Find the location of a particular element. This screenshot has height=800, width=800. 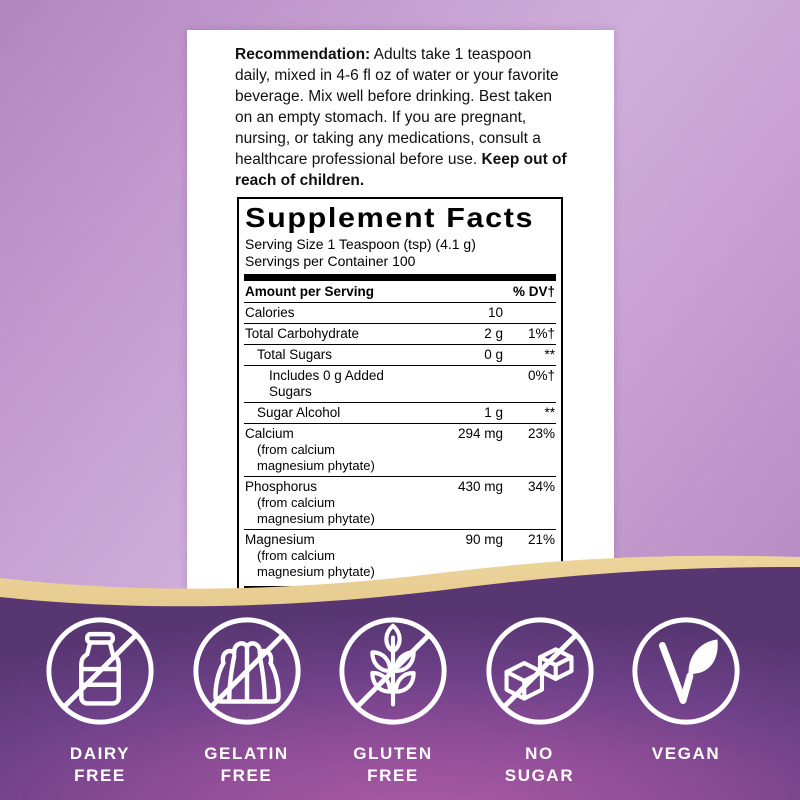

row-amount: 90 mg is located at coordinates (484, 539).